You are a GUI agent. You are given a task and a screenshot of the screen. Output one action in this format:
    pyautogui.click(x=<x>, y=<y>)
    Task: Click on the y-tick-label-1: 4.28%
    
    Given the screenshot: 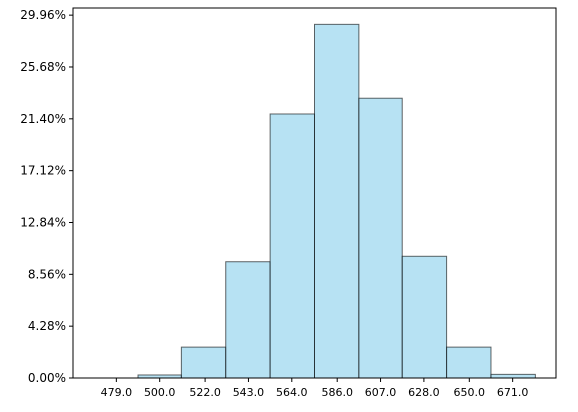 What is the action you would take?
    pyautogui.click(x=47, y=326)
    